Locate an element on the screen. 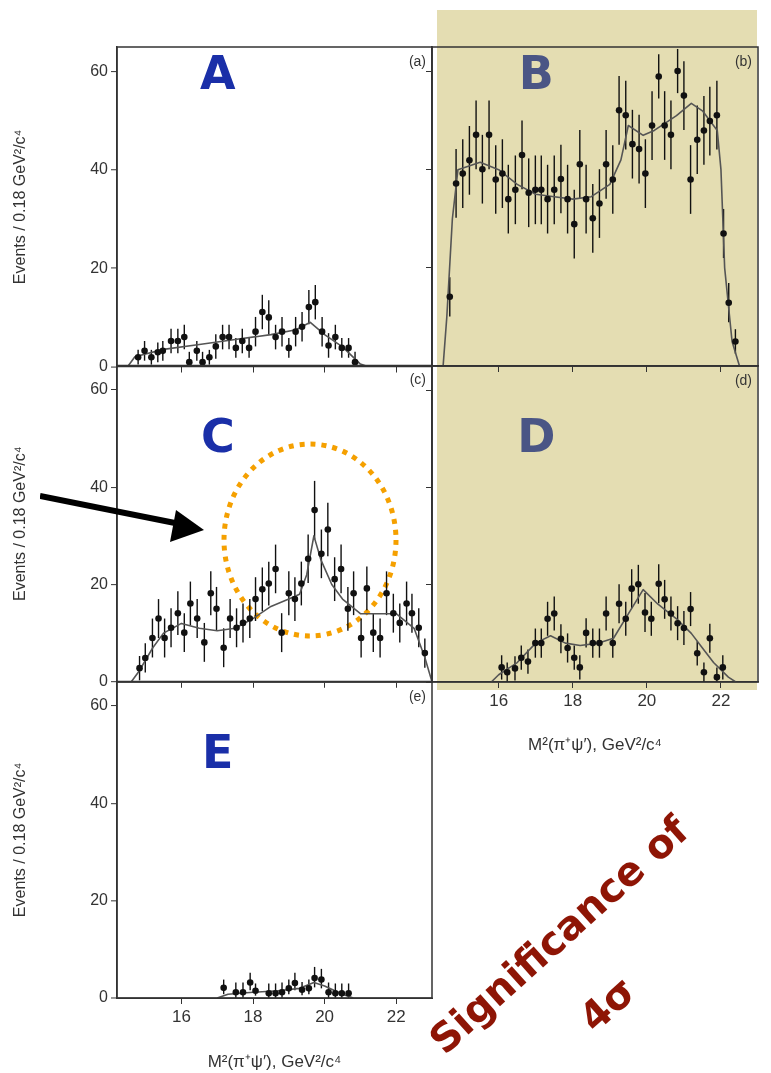 The height and width of the screenshot is (1073, 771). annotation: (e) is located at coordinates (417, 695).